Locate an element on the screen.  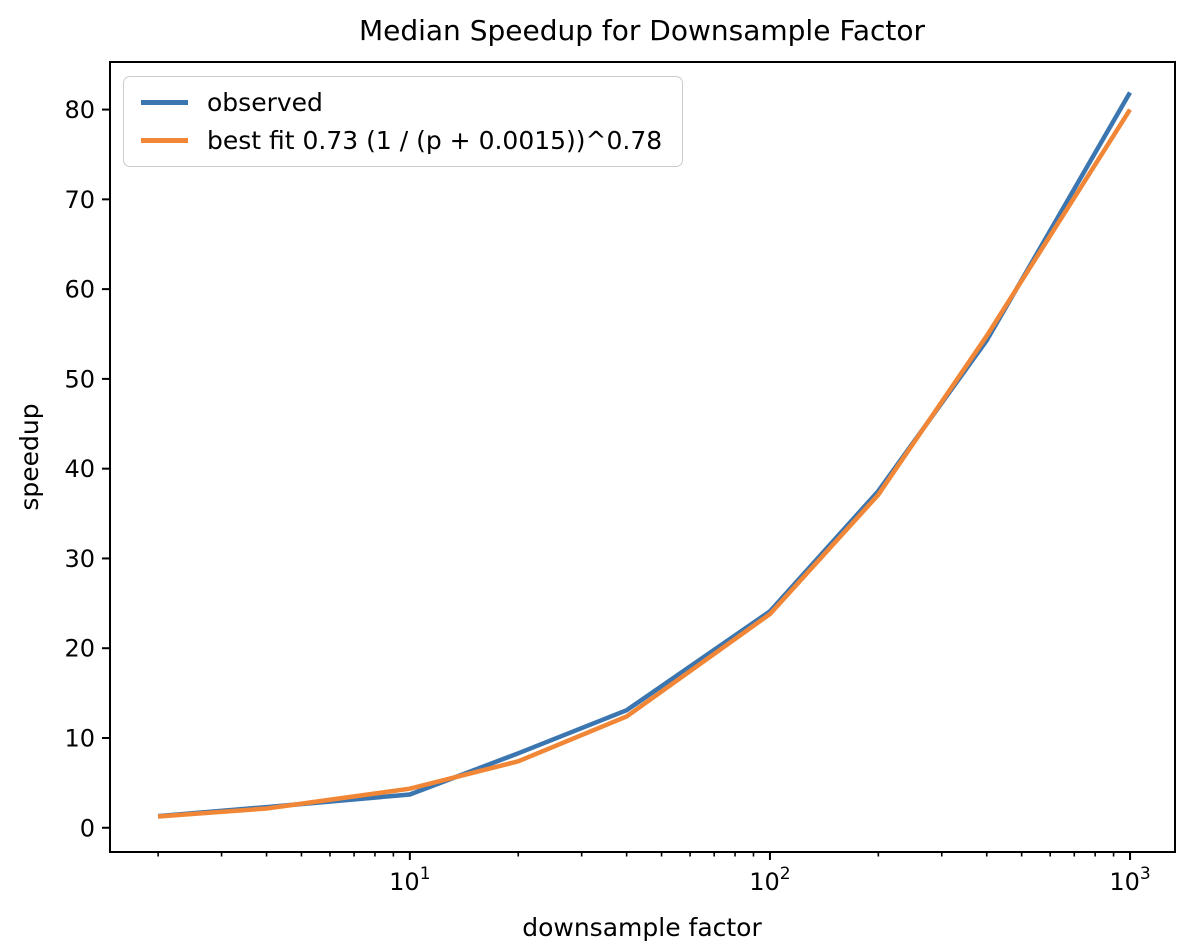
y-axis-label: speedup is located at coordinates (29, 456).